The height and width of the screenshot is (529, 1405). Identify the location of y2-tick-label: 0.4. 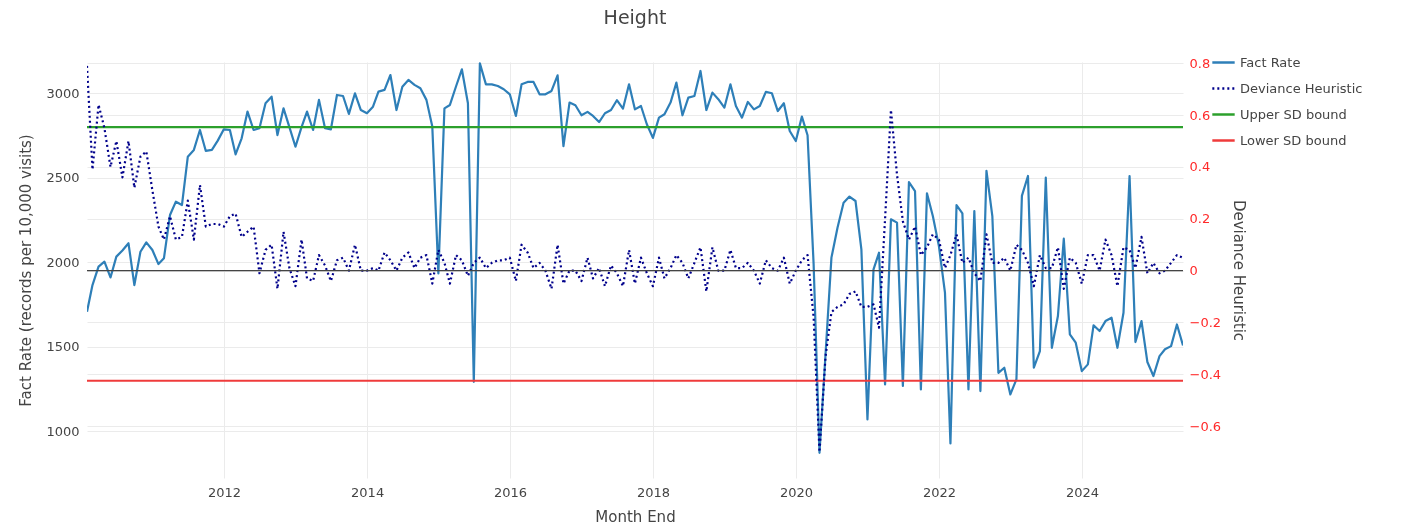
(1200, 167).